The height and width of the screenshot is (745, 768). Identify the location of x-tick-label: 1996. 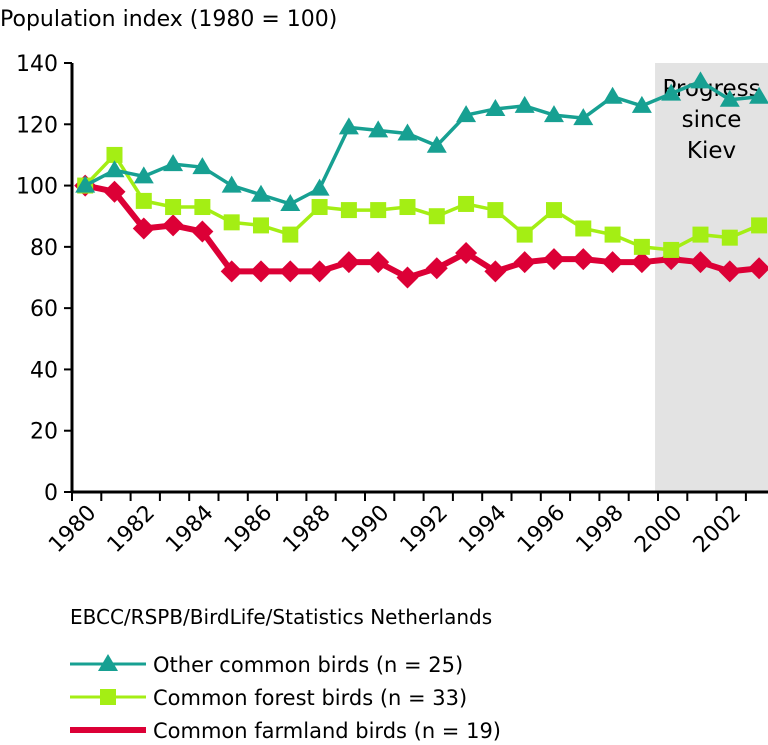
(541, 529).